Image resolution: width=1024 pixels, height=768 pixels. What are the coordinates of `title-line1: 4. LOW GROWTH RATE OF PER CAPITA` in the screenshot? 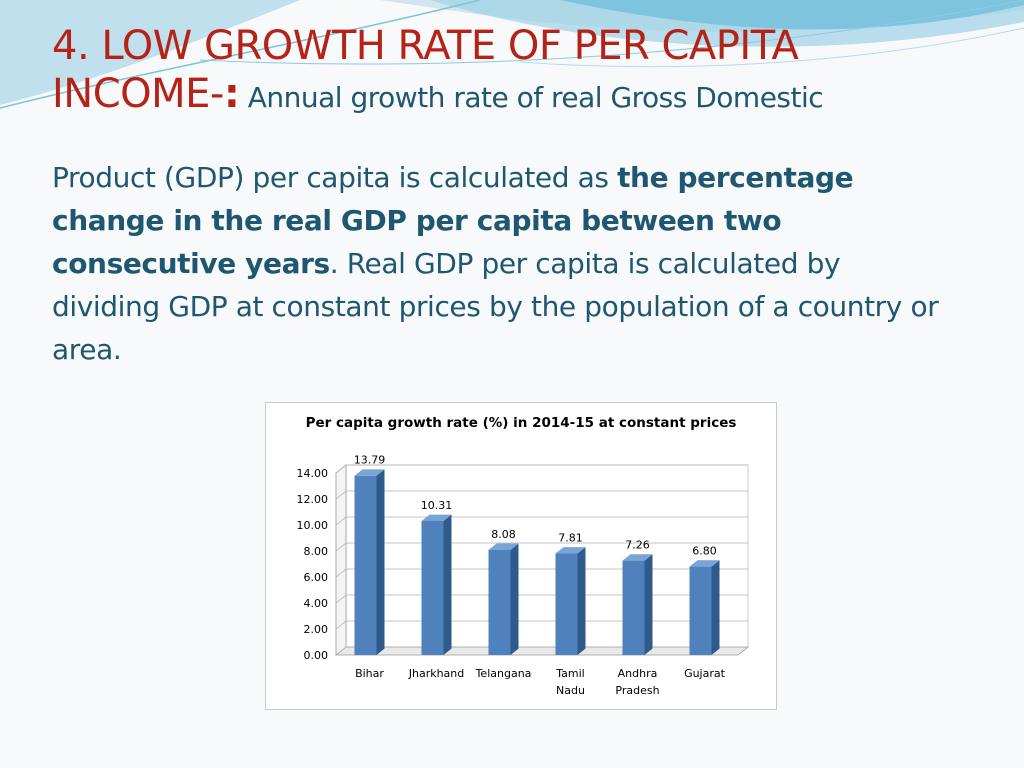 It's located at (425, 46).